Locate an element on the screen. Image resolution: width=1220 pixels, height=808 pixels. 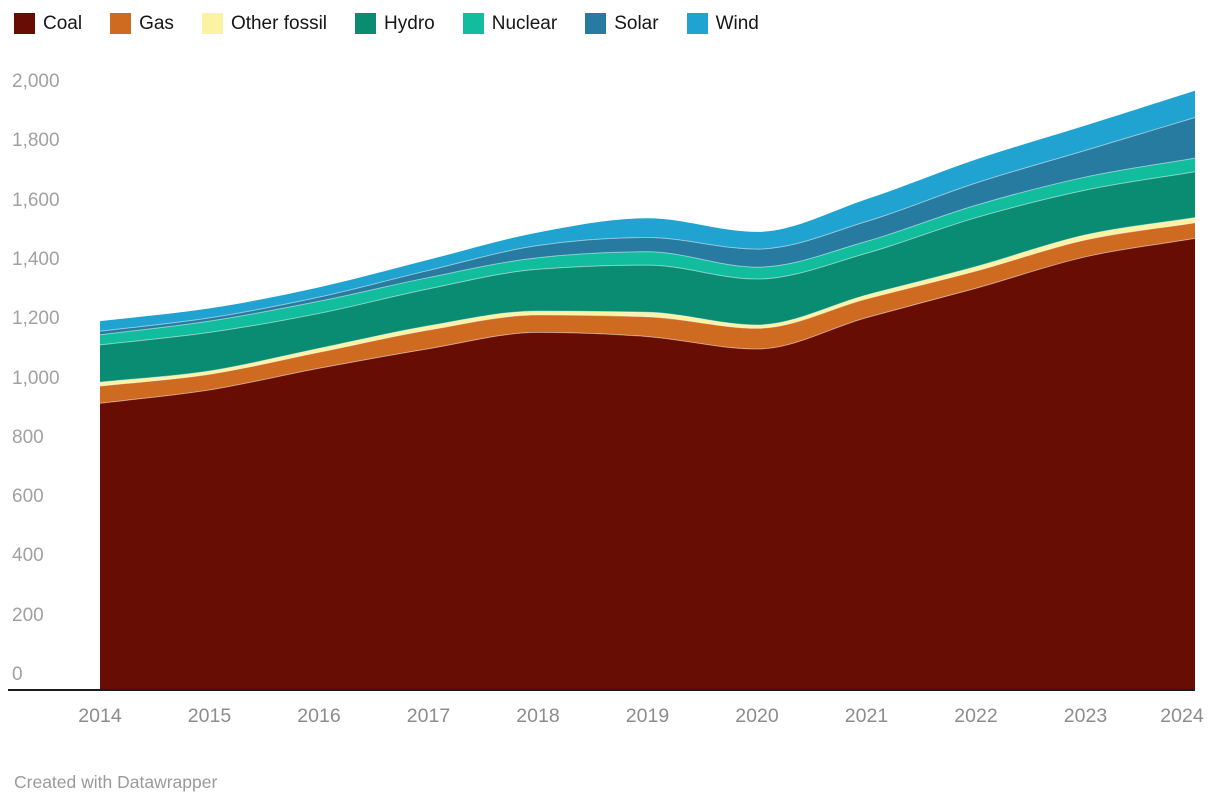
x-tick-label: 2023 is located at coordinates (1085, 716).